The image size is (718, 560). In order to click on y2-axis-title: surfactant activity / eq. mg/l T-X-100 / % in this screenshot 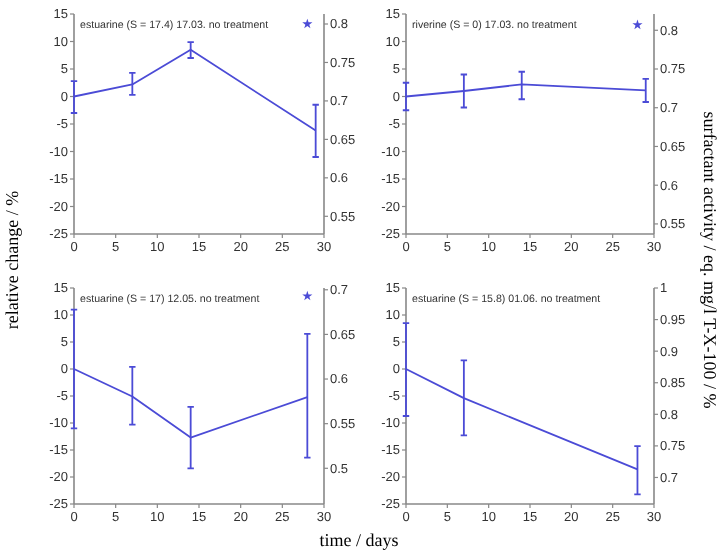, I will do `click(709, 260)`.